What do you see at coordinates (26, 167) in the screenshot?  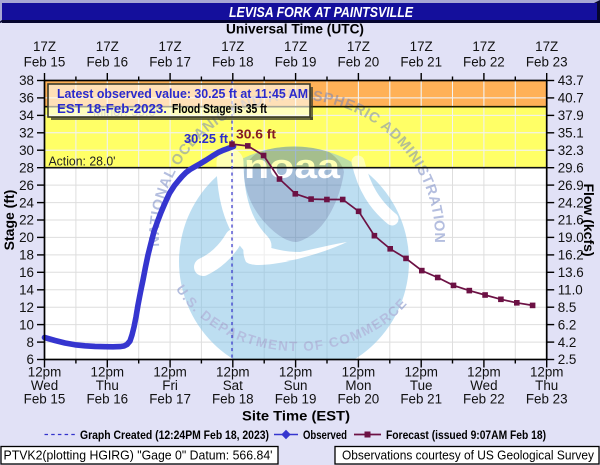 I see `svg-text: 28` at bounding box center [26, 167].